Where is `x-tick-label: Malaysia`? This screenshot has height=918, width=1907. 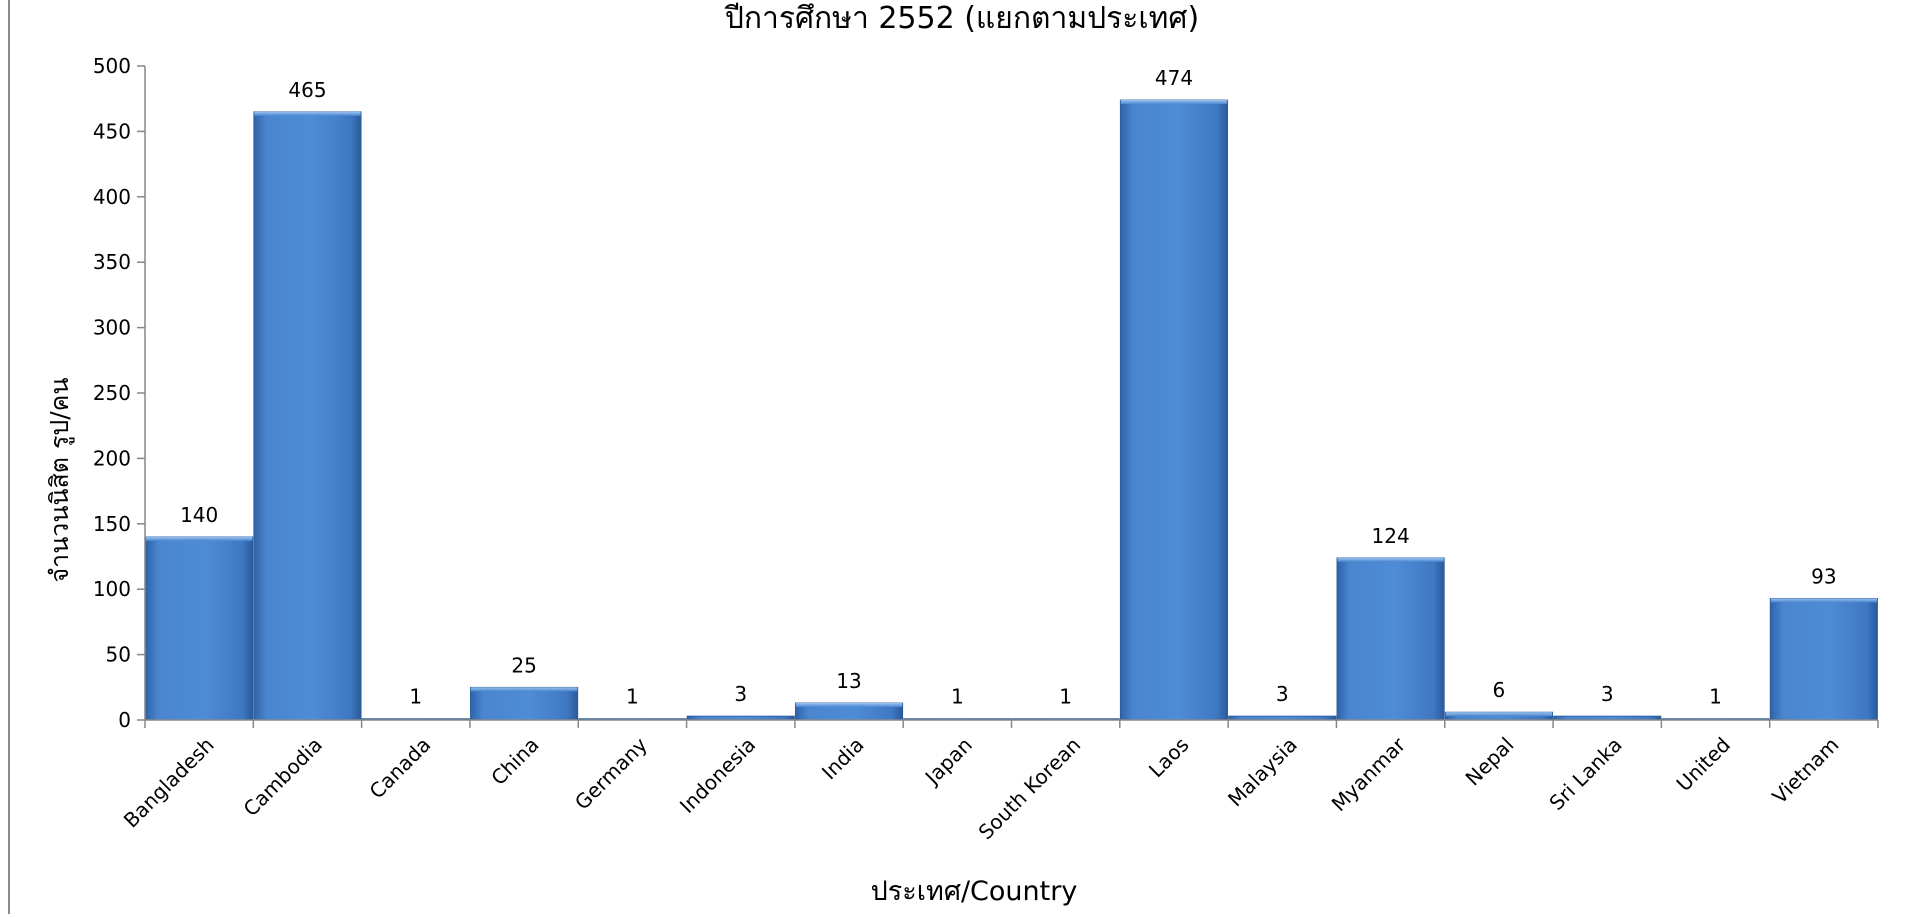 x-tick-label: Malaysia is located at coordinates (1262, 772).